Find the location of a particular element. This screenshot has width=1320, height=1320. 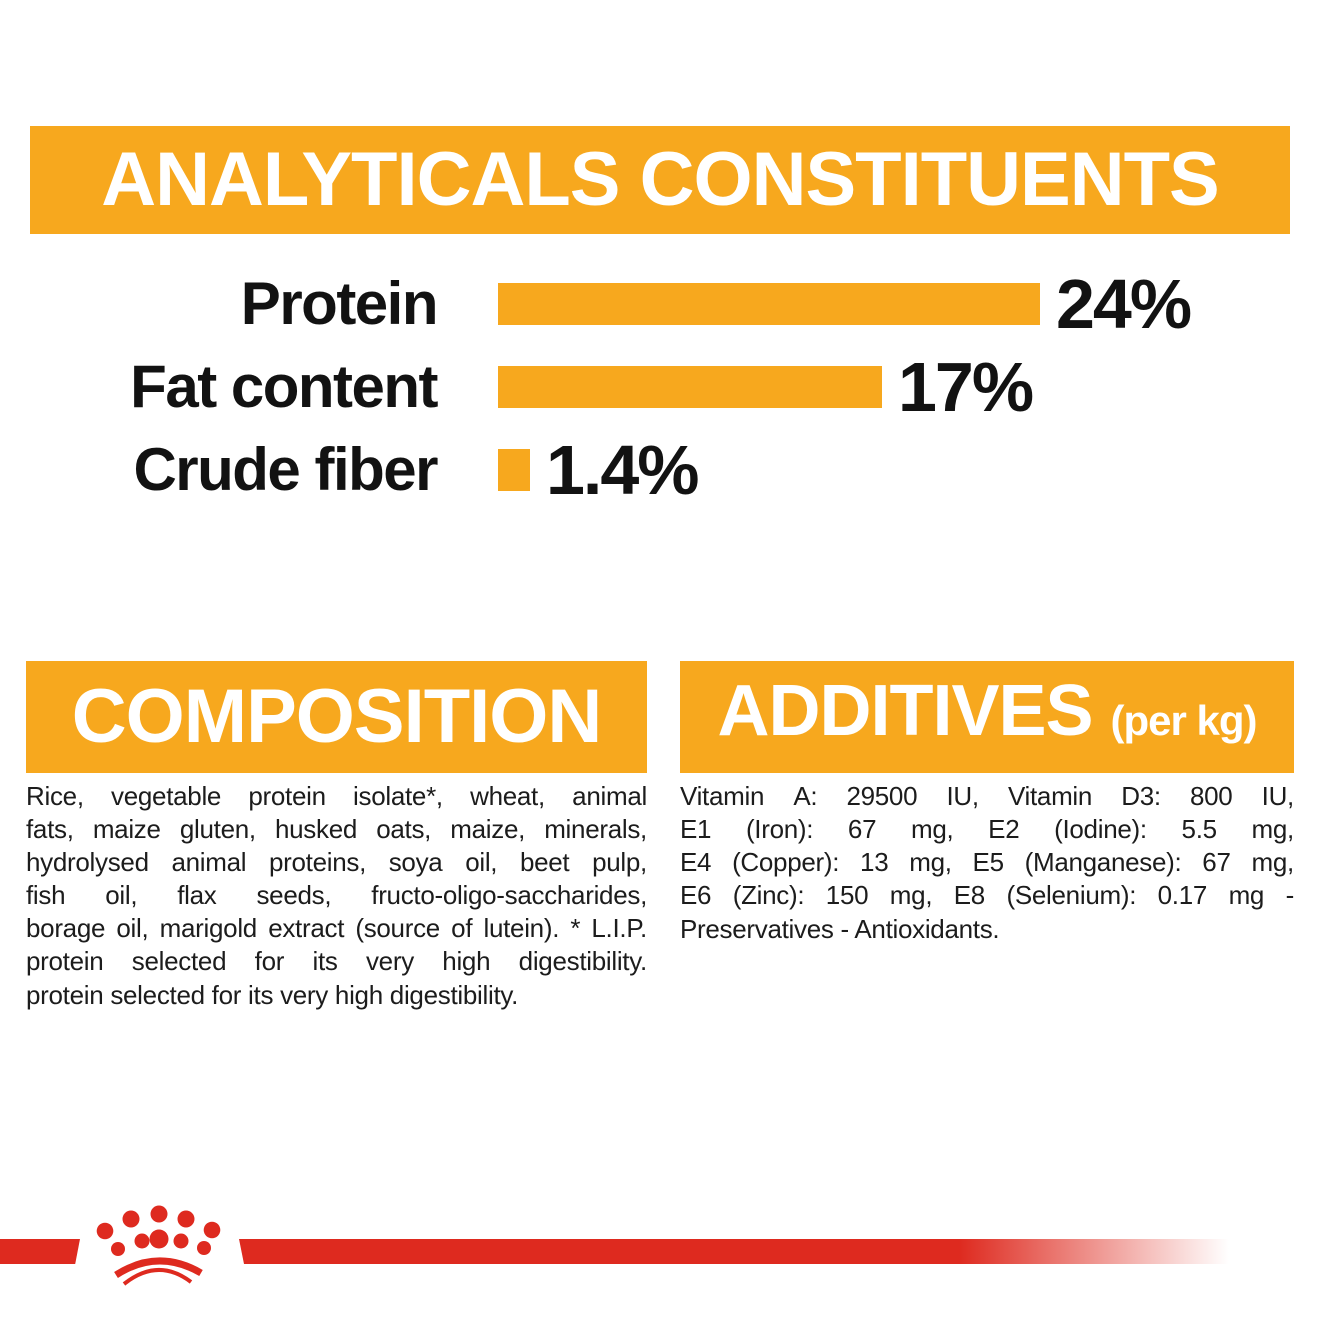

text-line: E4 (Copper): 13 mg, E5 (Manganese): 67 mg, is located at coordinates (987, 862).